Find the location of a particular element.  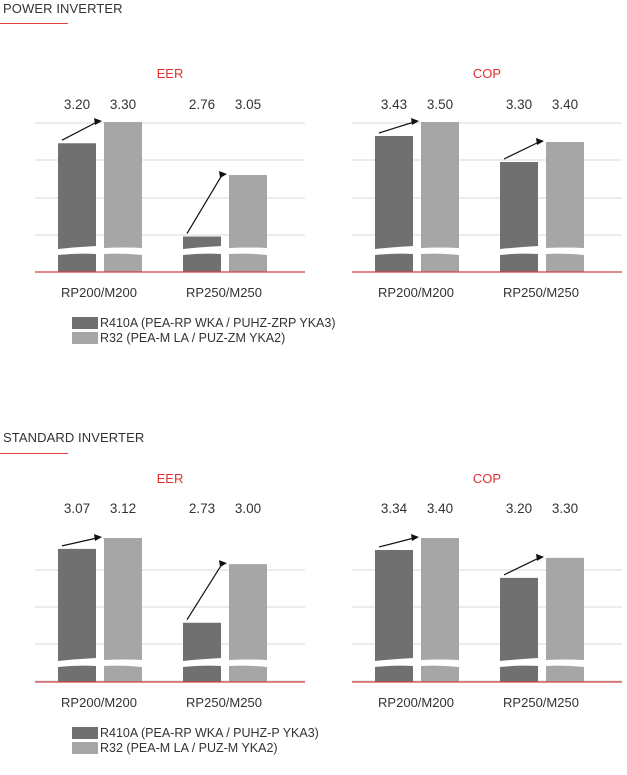

data-label: 3.07 is located at coordinates (77, 508).